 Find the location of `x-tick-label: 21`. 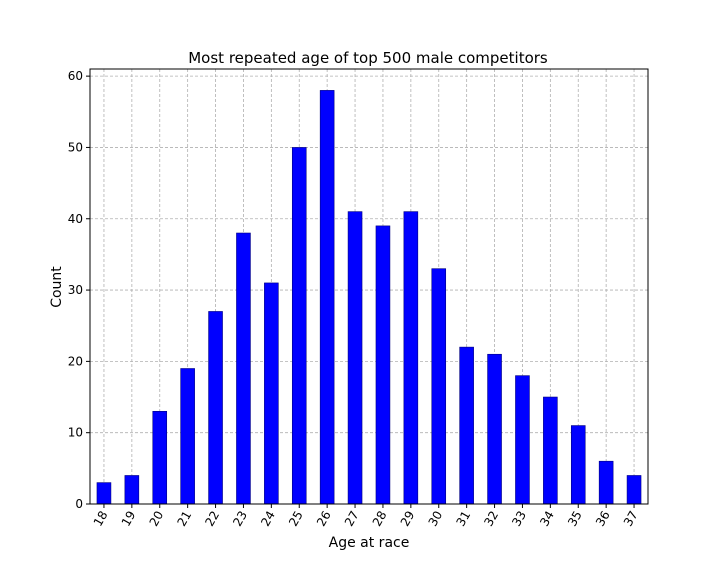

x-tick-label: 21 is located at coordinates (184, 519).